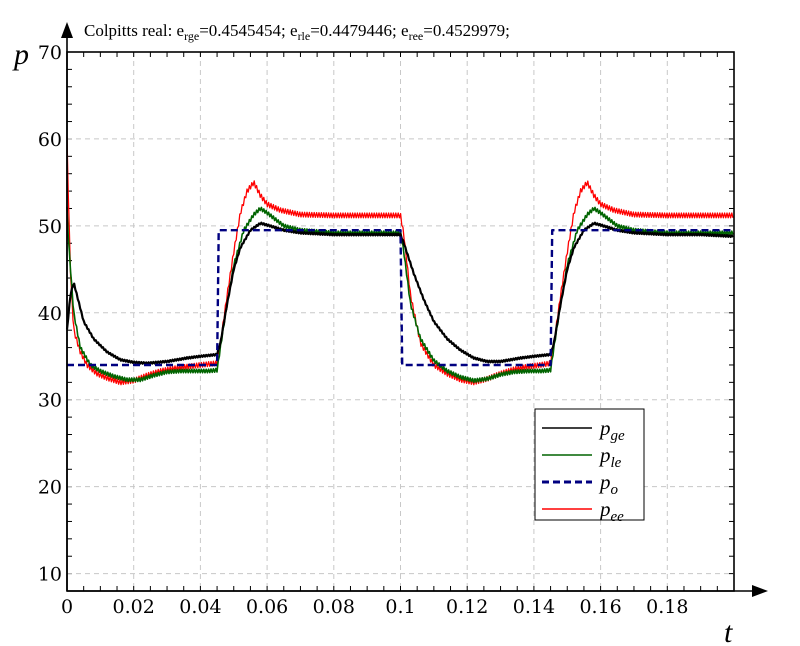 The width and height of the screenshot is (800, 646). I want to click on x-tick-label: 0.1, so click(400, 607).